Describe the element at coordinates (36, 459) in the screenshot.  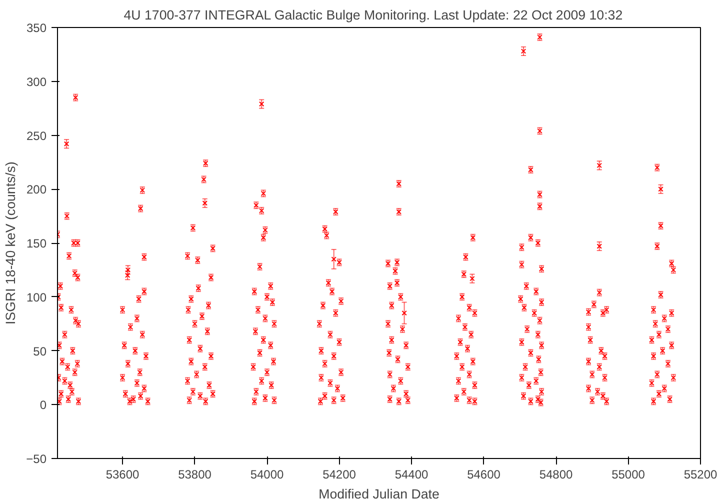
I see `y-tick-label: −50` at that location.